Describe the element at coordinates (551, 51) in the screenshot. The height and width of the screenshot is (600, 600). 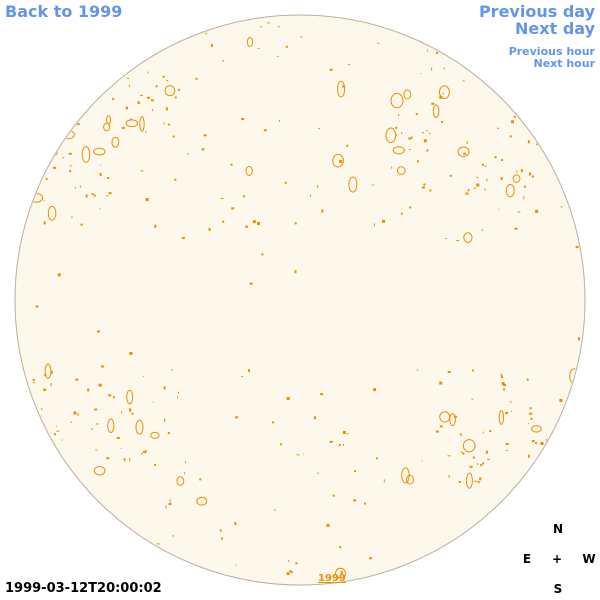
I see `previous-hour-link: Previous hour` at that location.